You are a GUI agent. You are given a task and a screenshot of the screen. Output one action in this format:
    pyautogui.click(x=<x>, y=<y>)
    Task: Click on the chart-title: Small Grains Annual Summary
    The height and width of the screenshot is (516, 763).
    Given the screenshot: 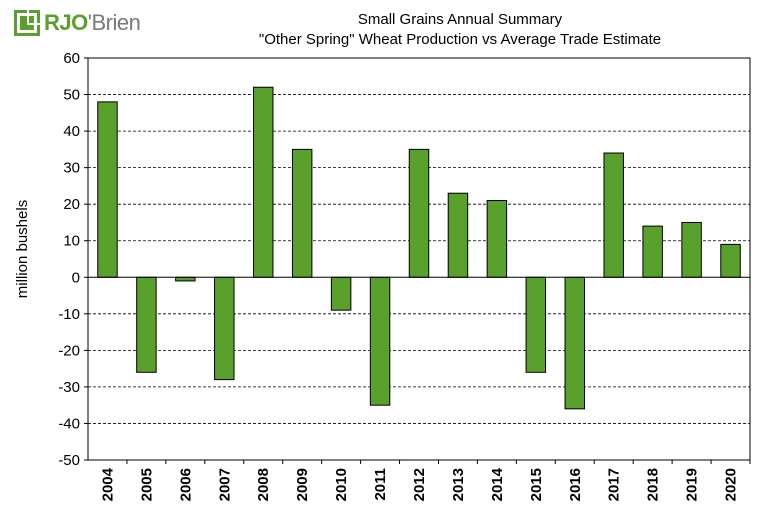 What is the action you would take?
    pyautogui.click(x=460, y=19)
    